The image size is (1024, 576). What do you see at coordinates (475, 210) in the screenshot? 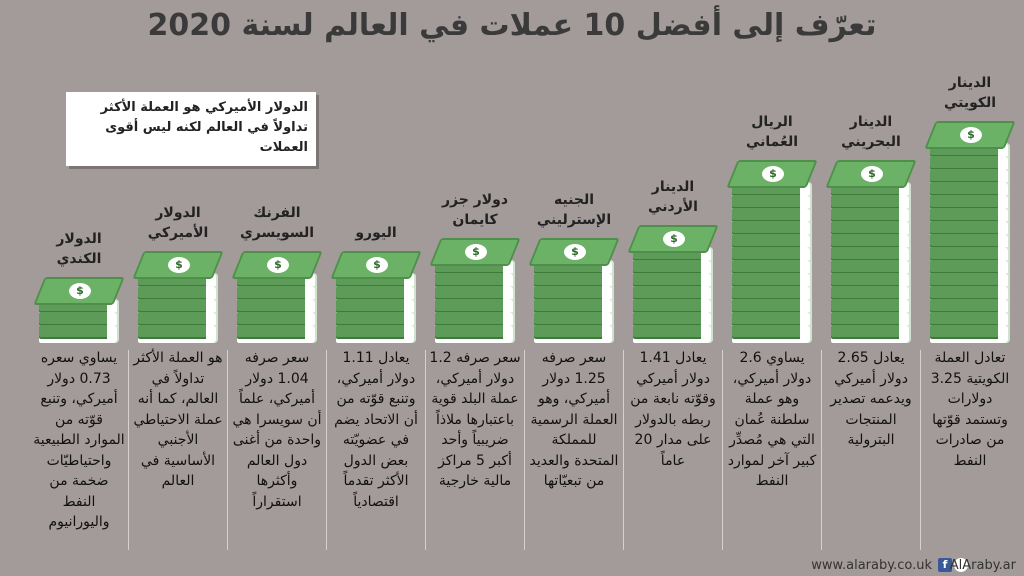
I see `currency-name: دولار جزر كايمان` at bounding box center [475, 210].